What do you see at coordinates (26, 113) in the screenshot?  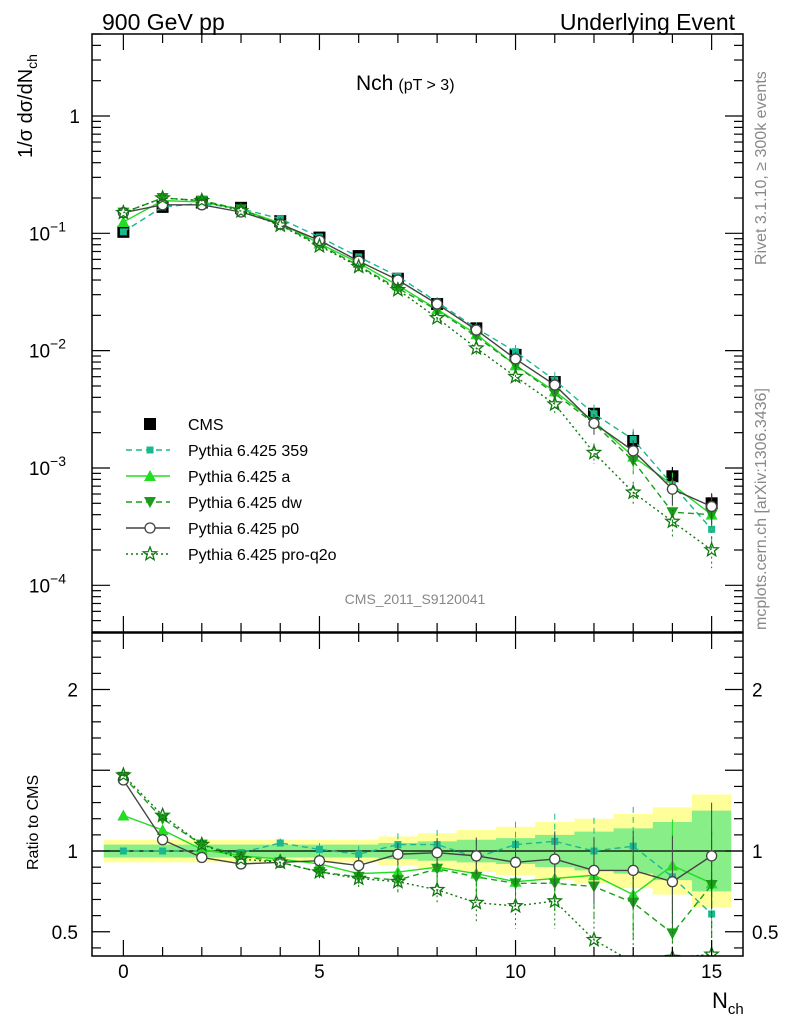 I see `y-axis-label-main: 1/σ dσ/dN` at bounding box center [26, 113].